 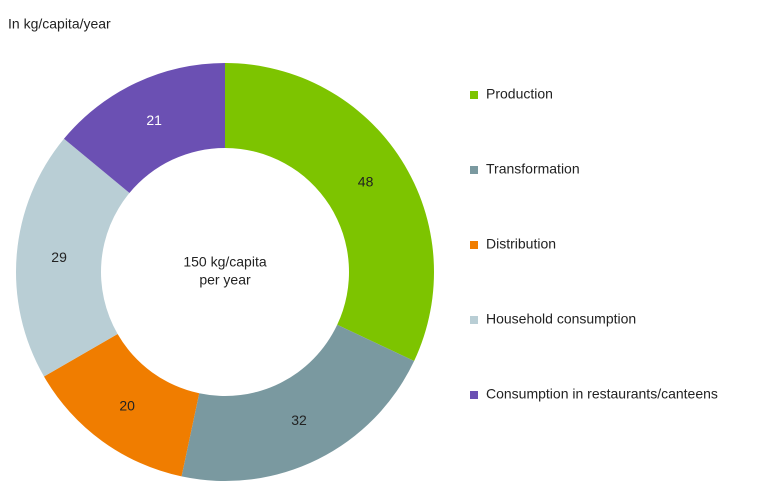 What do you see at coordinates (561, 319) in the screenshot?
I see `legend-label: Household consumption` at bounding box center [561, 319].